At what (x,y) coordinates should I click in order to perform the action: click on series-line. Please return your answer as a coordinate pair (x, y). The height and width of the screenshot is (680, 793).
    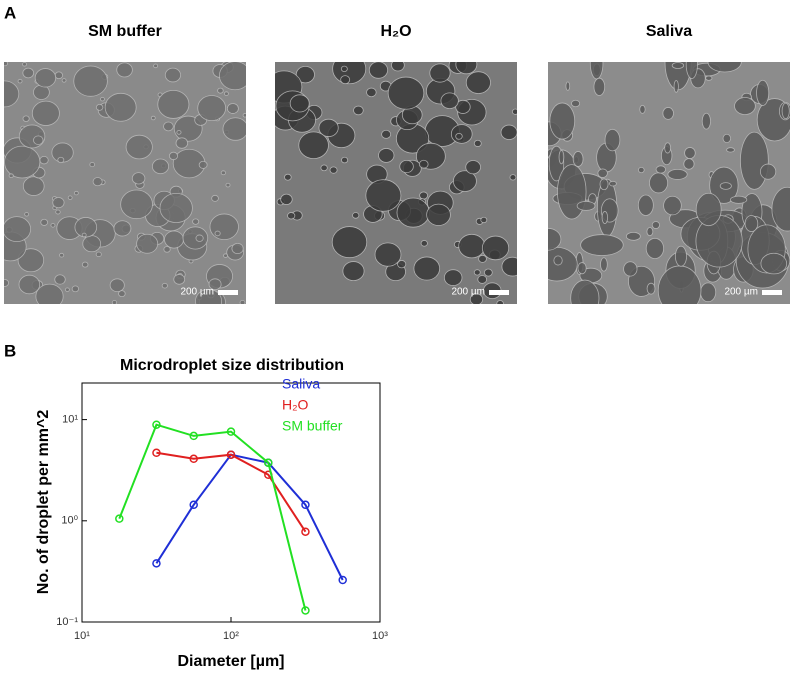
    Looking at the image, I should click on (212, 517).